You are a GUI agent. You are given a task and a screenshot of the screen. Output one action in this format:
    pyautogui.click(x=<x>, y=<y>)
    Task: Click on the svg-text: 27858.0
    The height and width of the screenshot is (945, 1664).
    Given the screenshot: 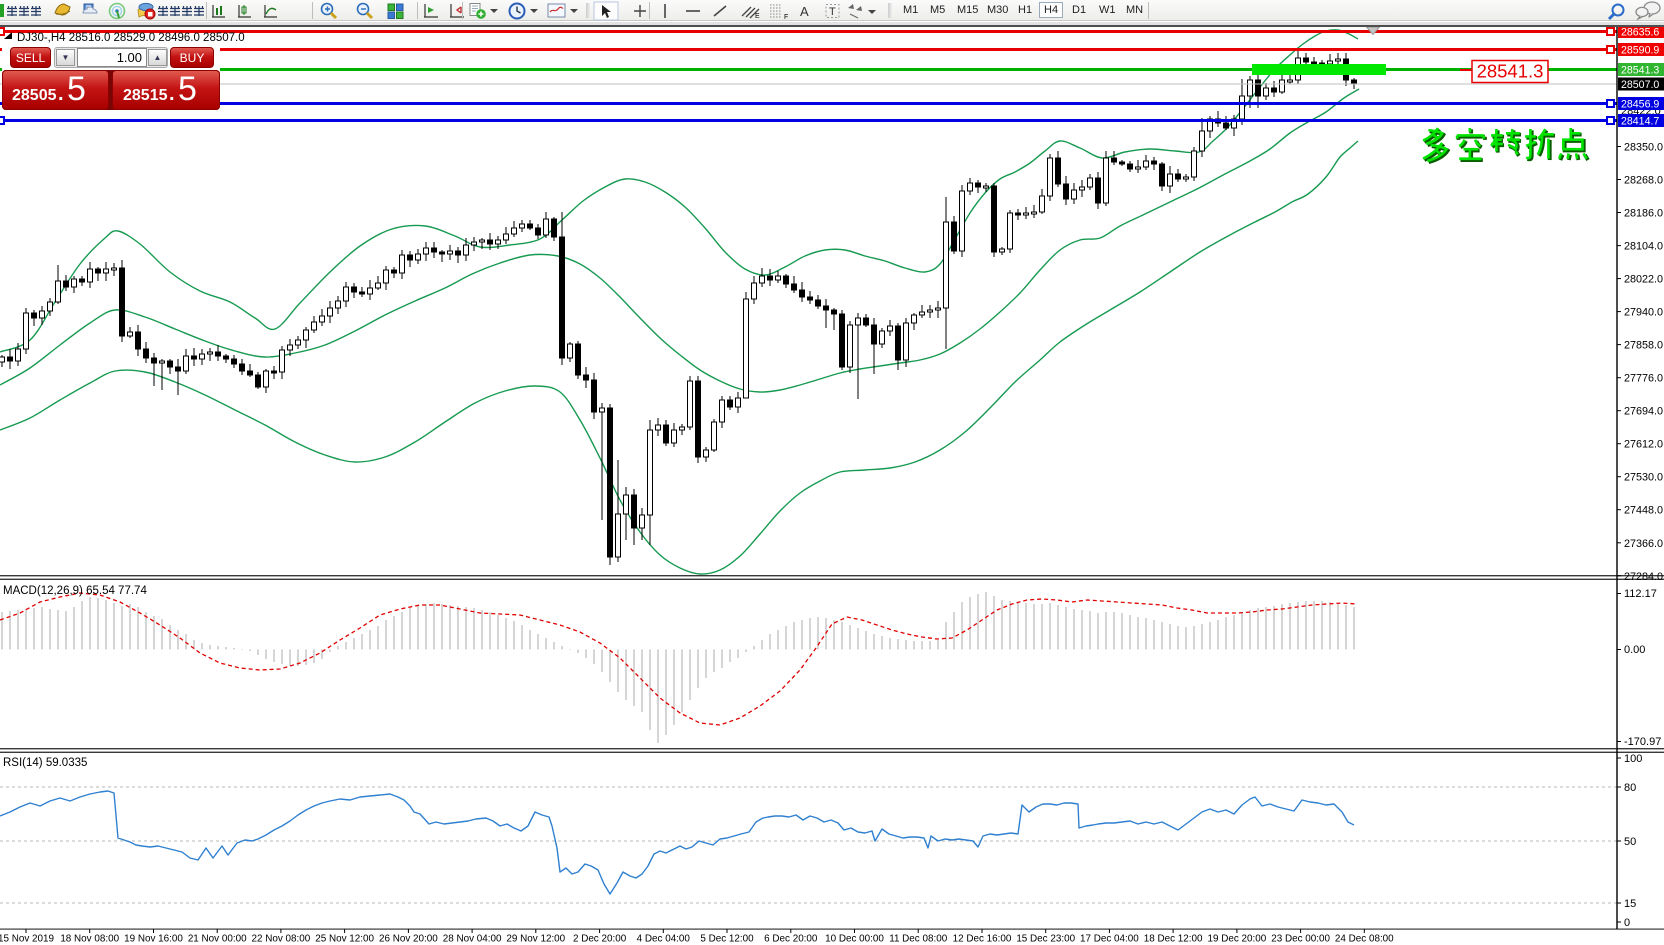 What is the action you would take?
    pyautogui.click(x=1643, y=346)
    